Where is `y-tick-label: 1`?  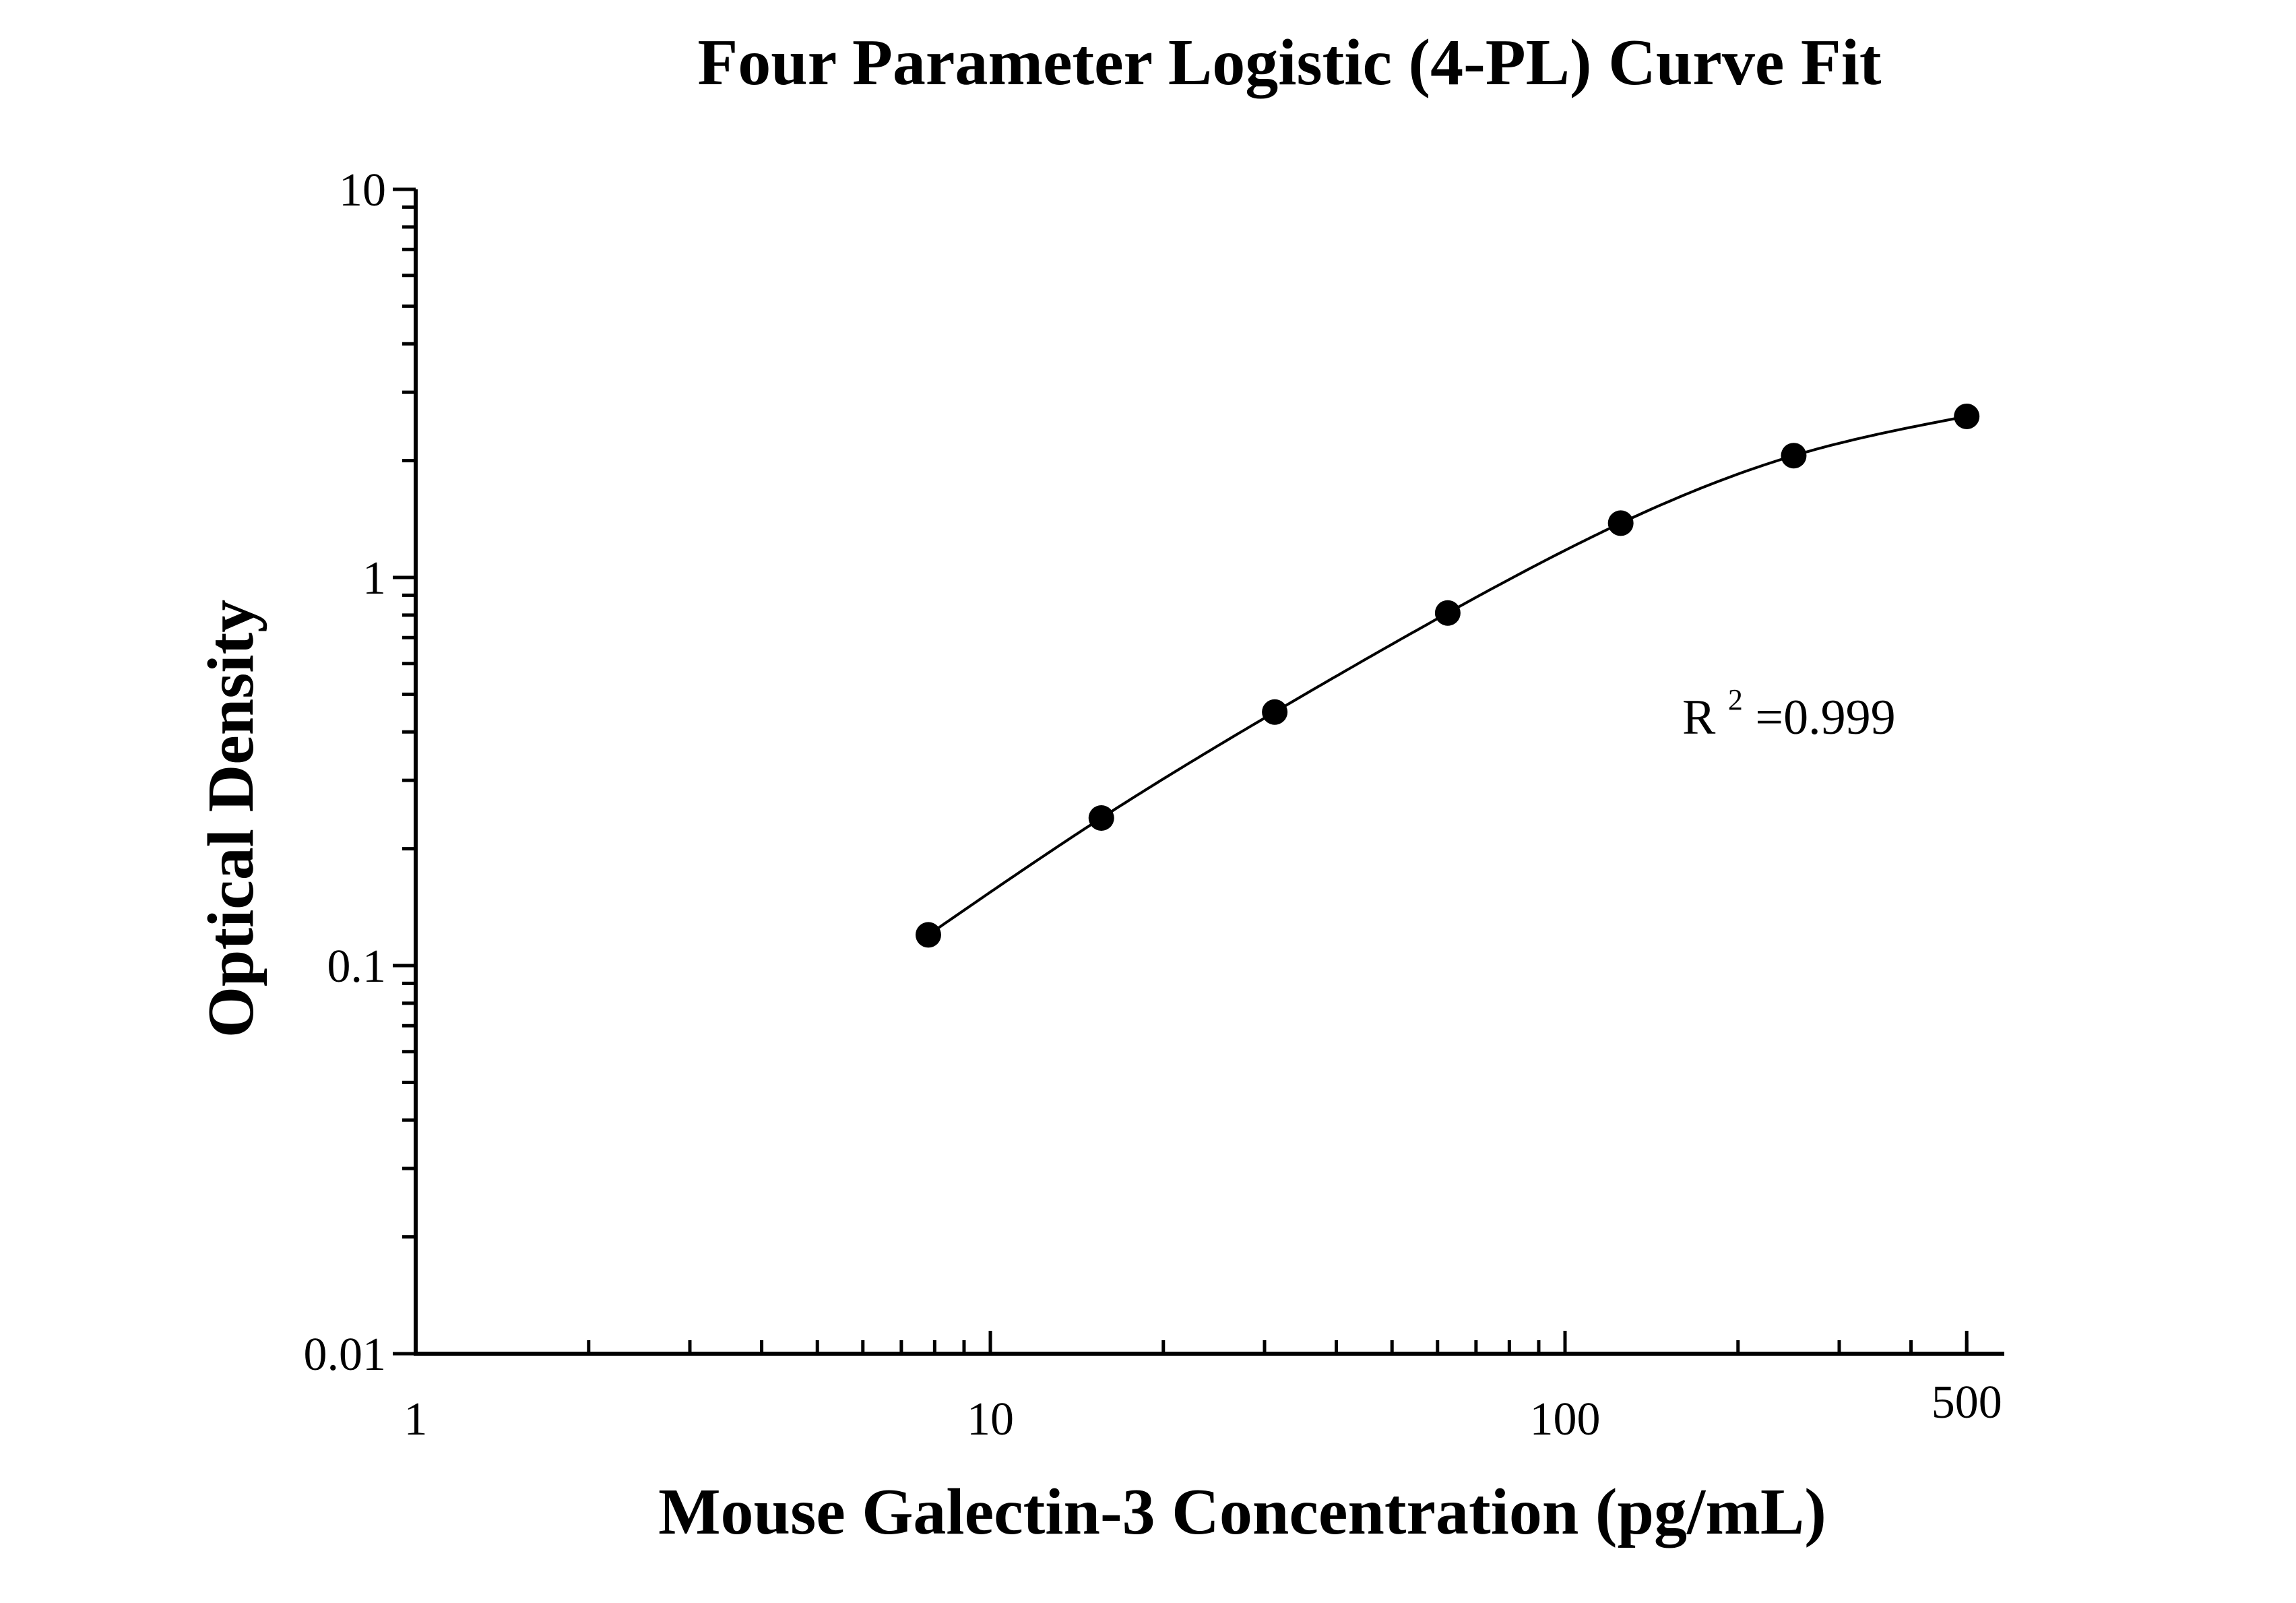
y-tick-label: 1 is located at coordinates (374, 578).